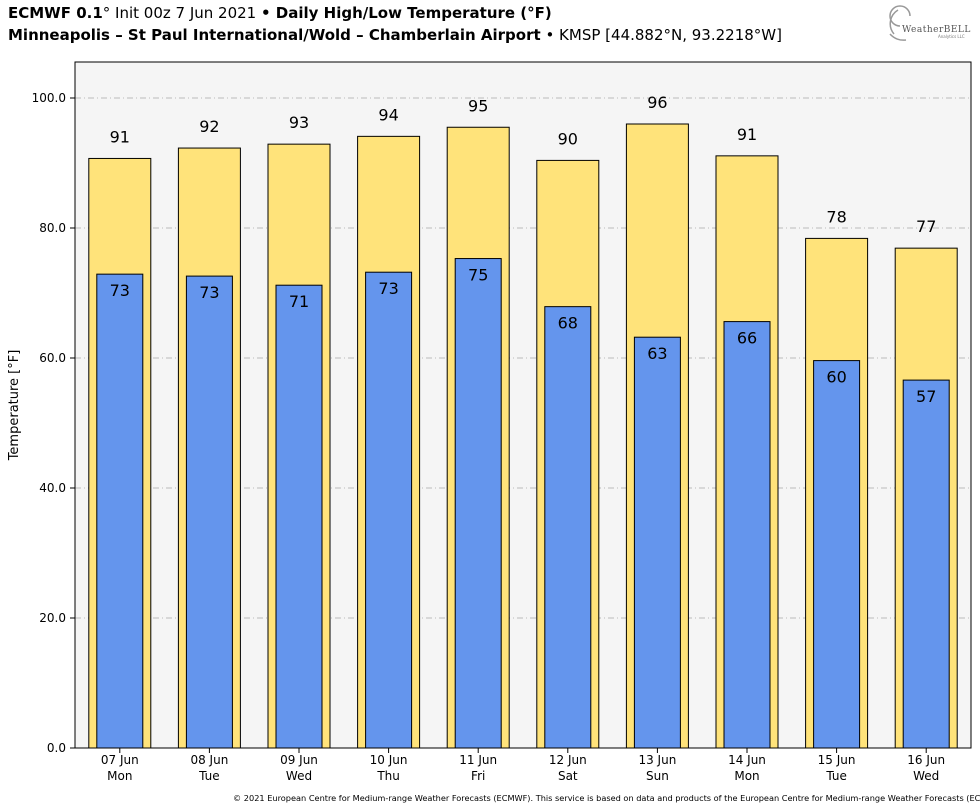 This screenshot has height=810, width=980. I want to click on y-axis-label: Temperature [°F], so click(14, 406).